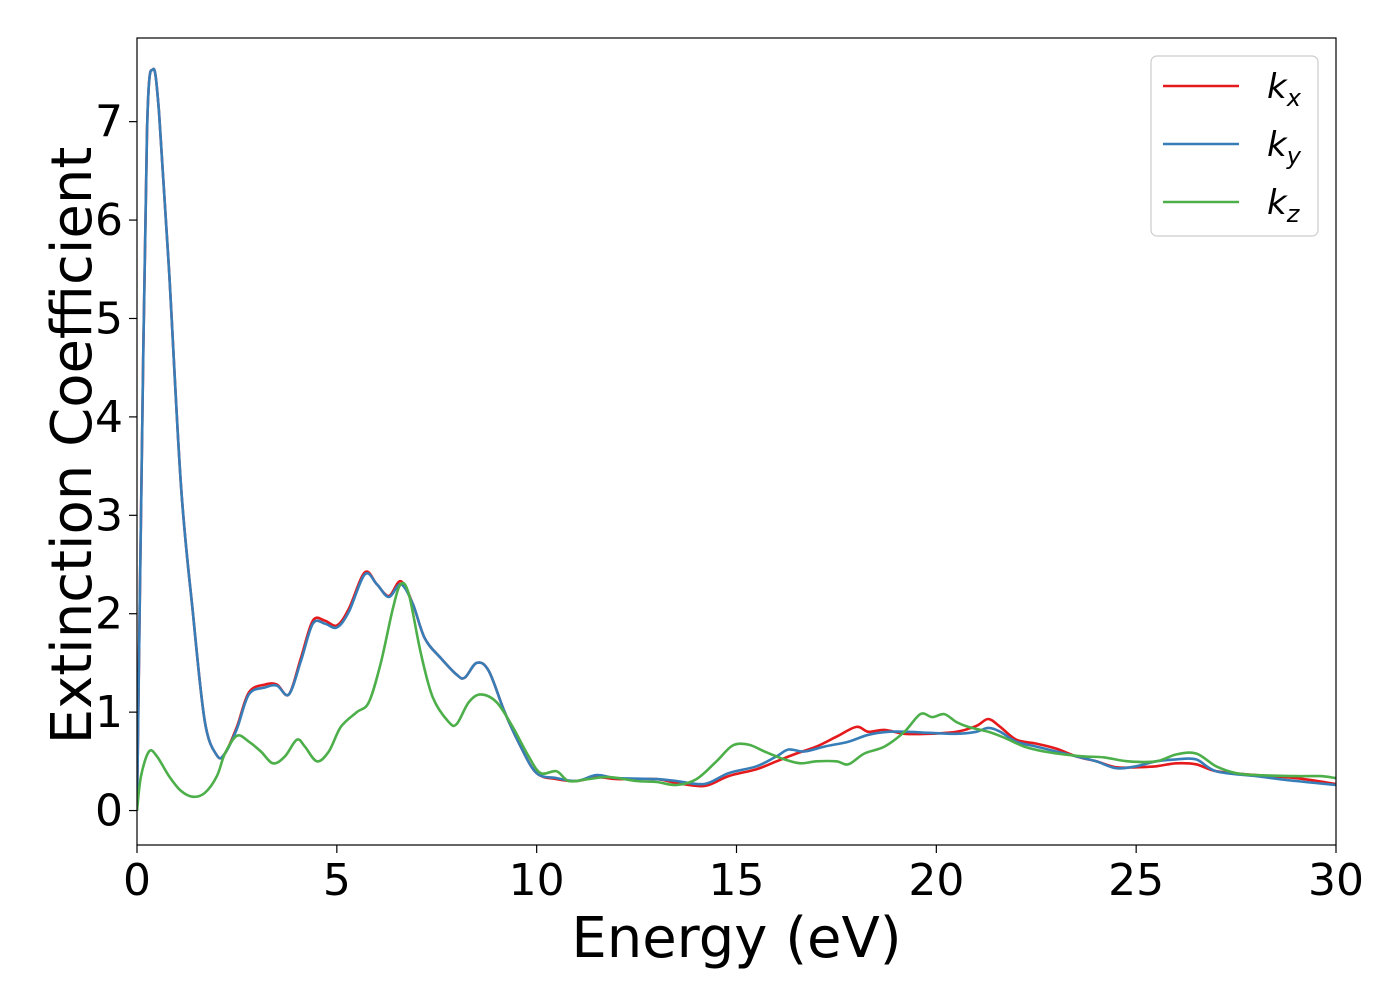 The image size is (1400, 1000). I want to click on x-tick-label: 15, so click(737, 880).